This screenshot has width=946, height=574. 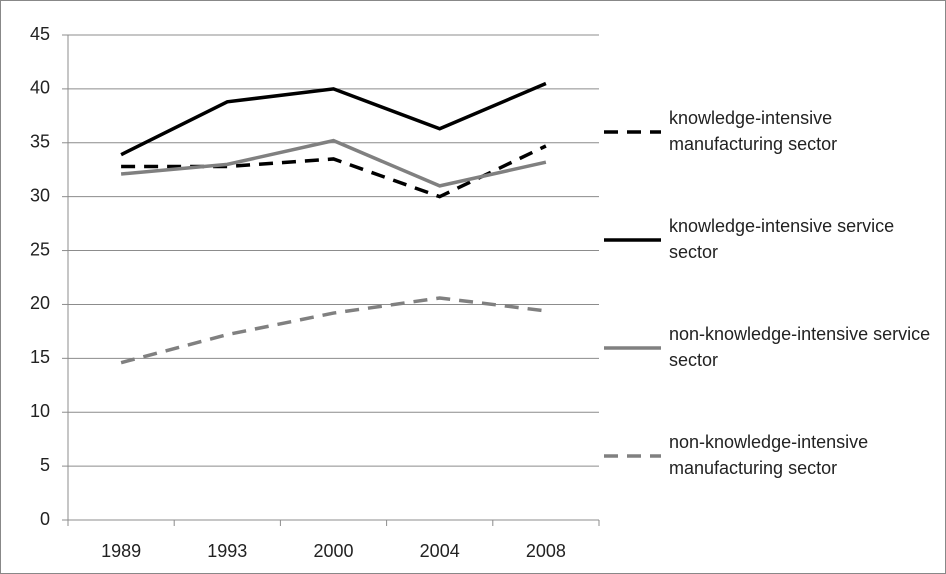 What do you see at coordinates (227, 551) in the screenshot?
I see `x-tick-label: 1993` at bounding box center [227, 551].